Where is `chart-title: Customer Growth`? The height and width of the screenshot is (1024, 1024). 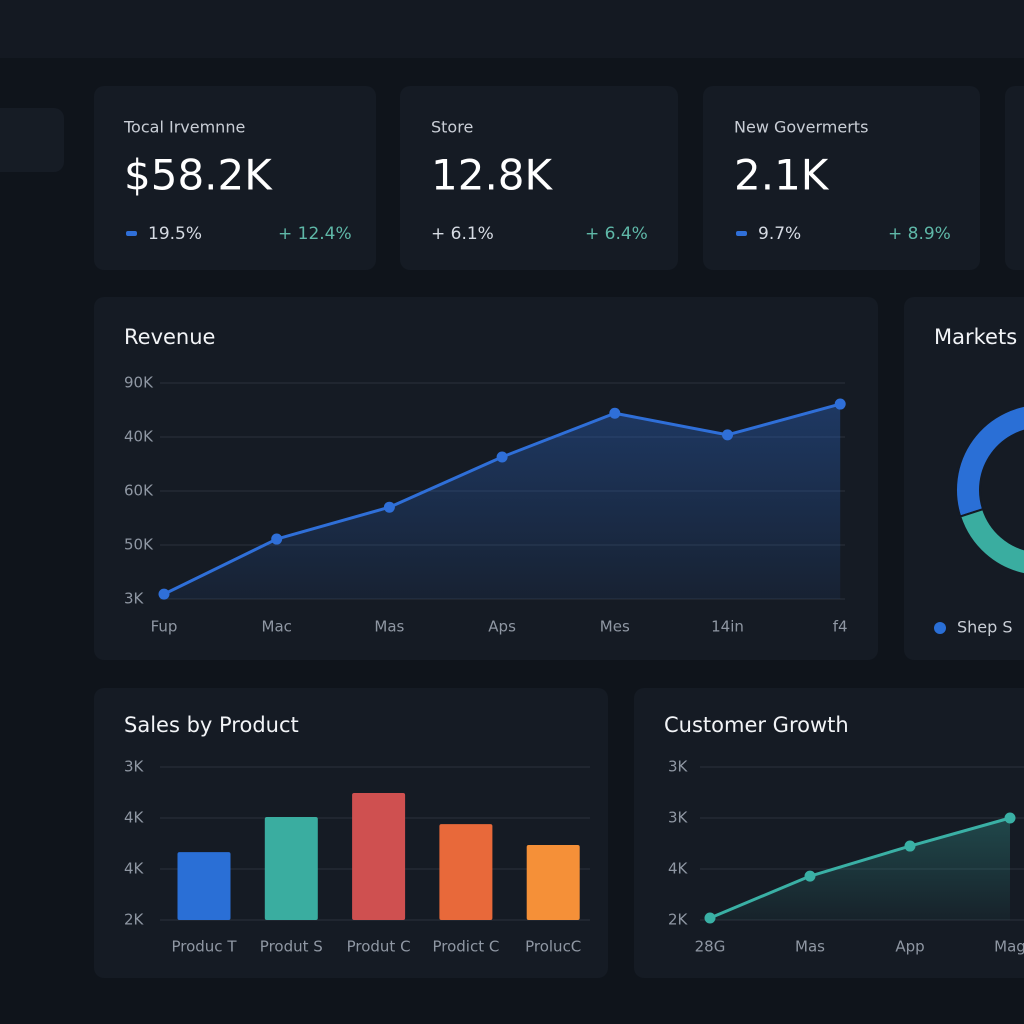 chart-title: Customer Growth is located at coordinates (756, 725).